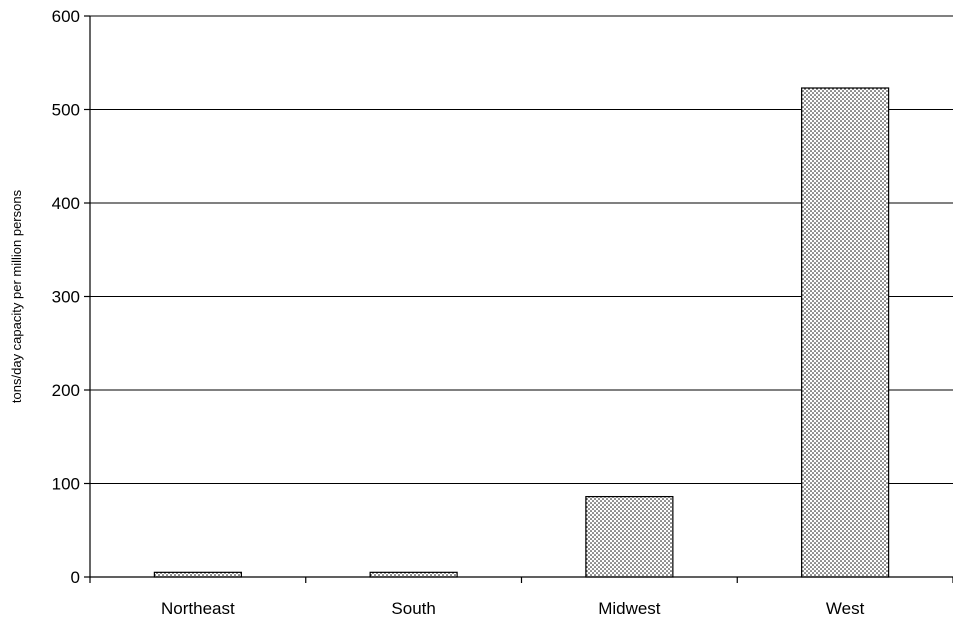 This screenshot has height=626, width=953. Describe the element at coordinates (845, 332) in the screenshot. I see `bar-west` at that location.